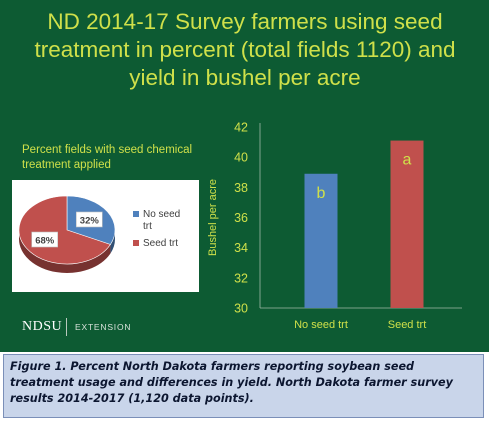  What do you see at coordinates (241, 128) in the screenshot?
I see `y-tick-label-6: 42` at bounding box center [241, 128].